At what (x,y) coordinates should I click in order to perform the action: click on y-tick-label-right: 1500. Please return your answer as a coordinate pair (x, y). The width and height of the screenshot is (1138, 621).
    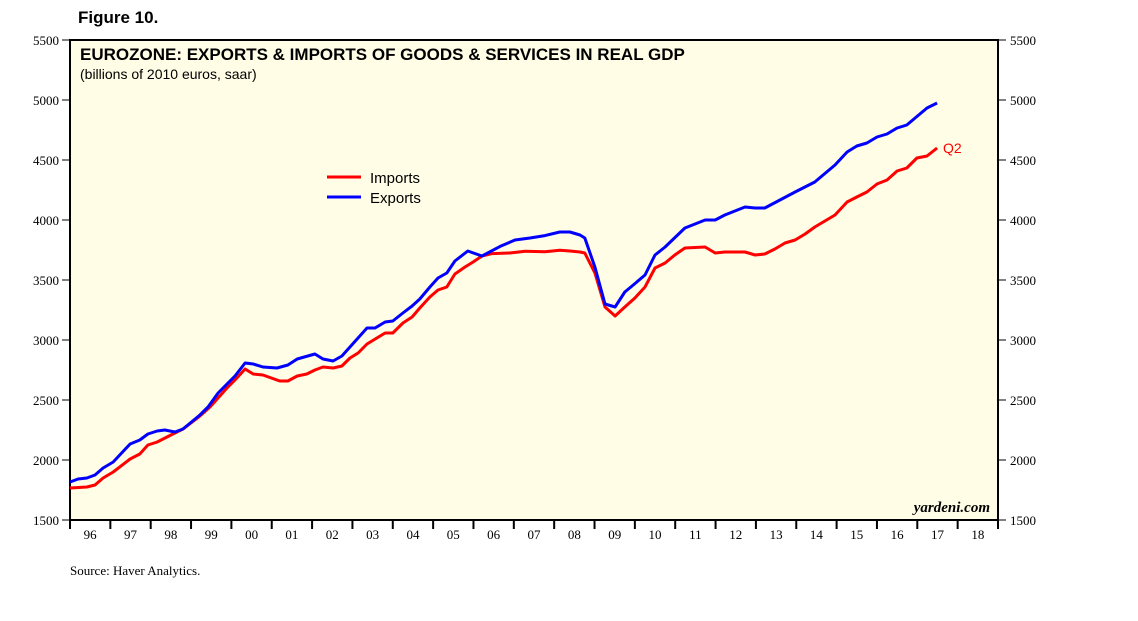
    Looking at the image, I should click on (1023, 520).